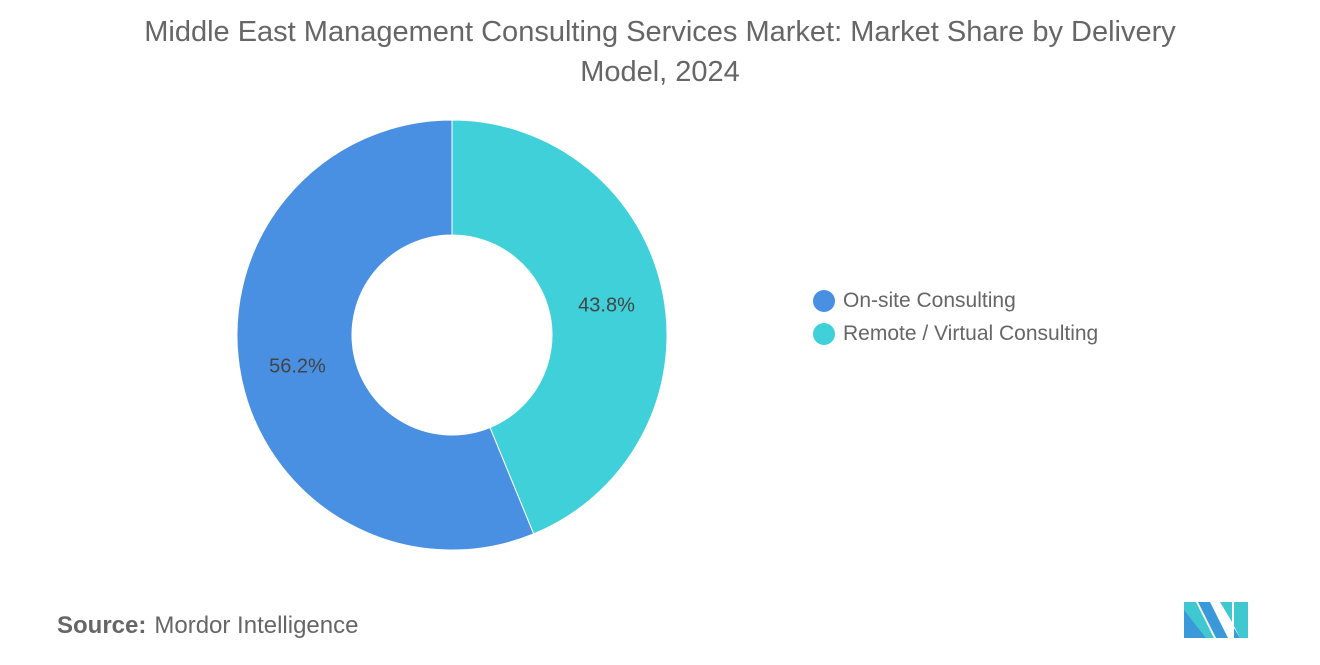 This screenshot has width=1320, height=665. Describe the element at coordinates (559, 327) in the screenshot. I see `donut-slice-remote` at that location.